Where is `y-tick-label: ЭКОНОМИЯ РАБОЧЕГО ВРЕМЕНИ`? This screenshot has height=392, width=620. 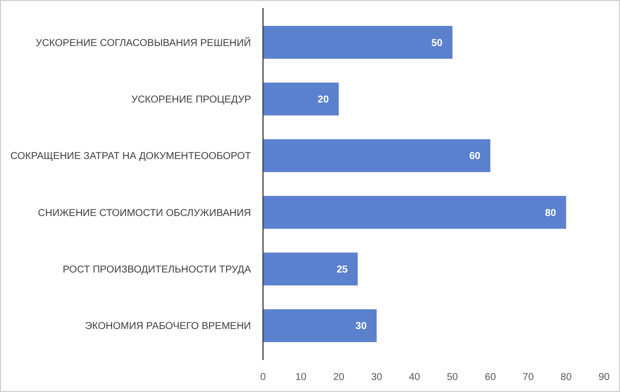 y-tick-label: ЭКОНОМИЯ РАБОЧЕГО ВРЕМЕНИ is located at coordinates (167, 326).